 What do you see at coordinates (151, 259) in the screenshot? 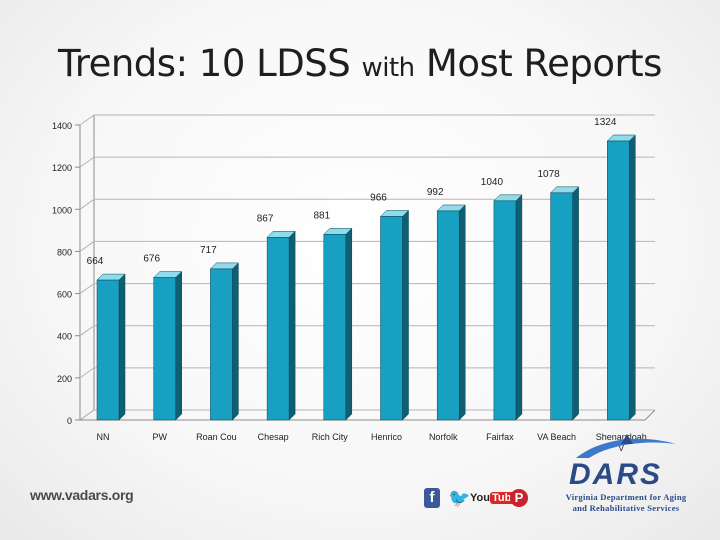
I see `data-label: 676` at bounding box center [151, 259].